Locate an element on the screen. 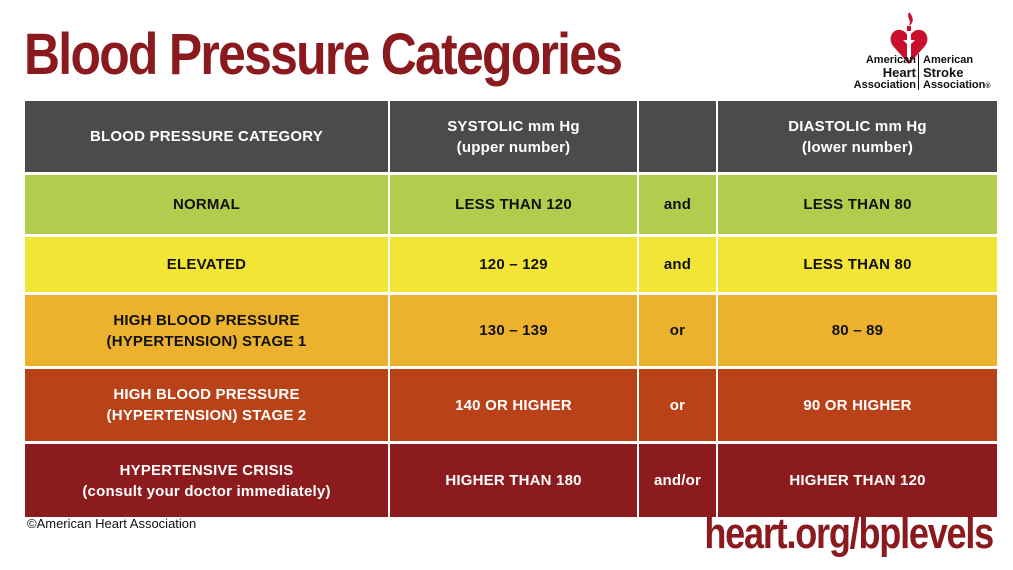 The height and width of the screenshot is (570, 1013). diastolic-cell: 80 – 89 is located at coordinates (857, 330).